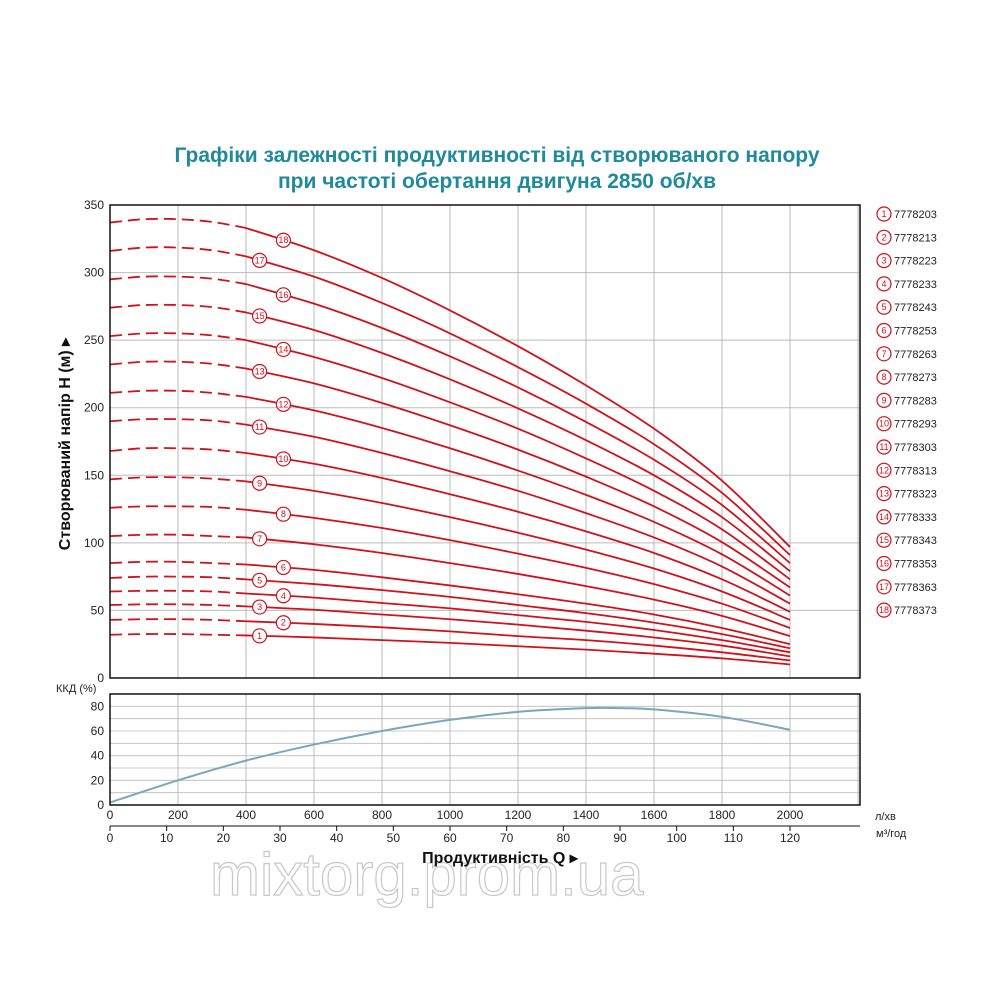  I want to click on x-m3h-tick-label: 100, so click(677, 838).